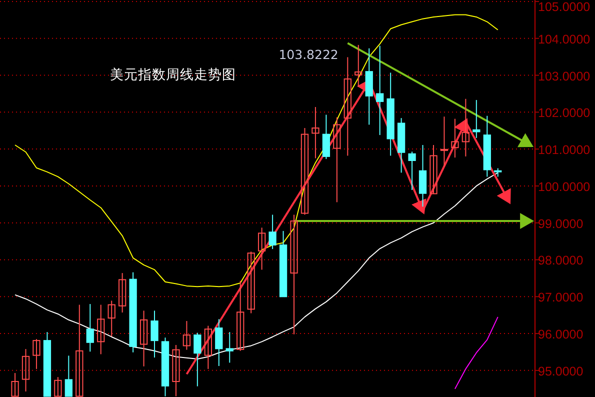  I want to click on annotation: 103.8222, so click(308, 54).